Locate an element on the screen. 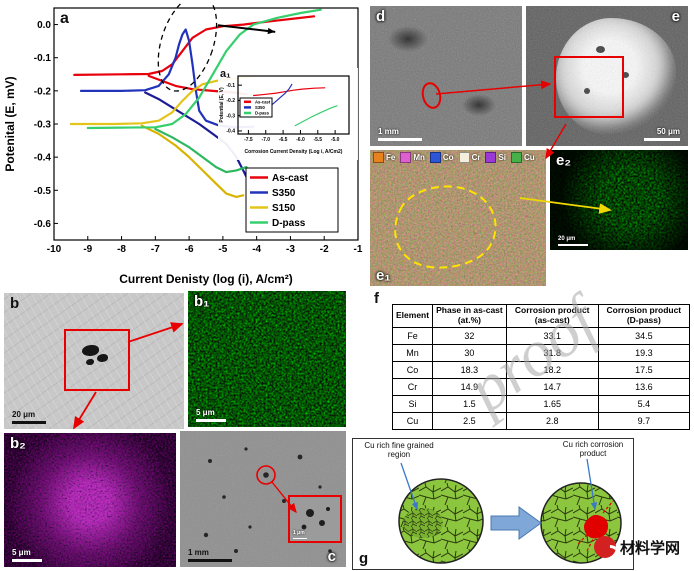 The height and width of the screenshot is (571, 694). scalebar-b2: 5 μm is located at coordinates (27, 555).